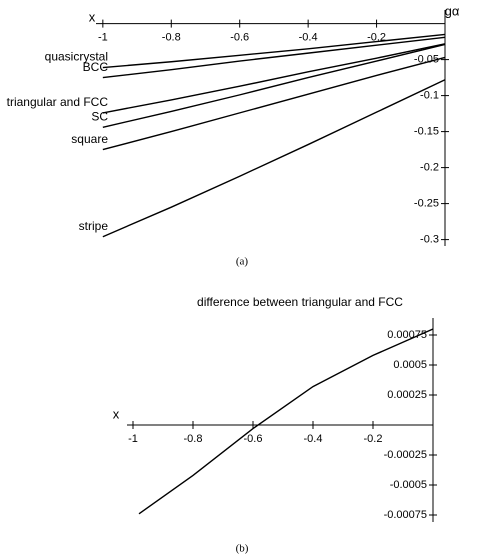 This screenshot has width=484, height=558. Describe the element at coordinates (405, 455) in the screenshot. I see `y-tick-label: -0.00025` at that location.